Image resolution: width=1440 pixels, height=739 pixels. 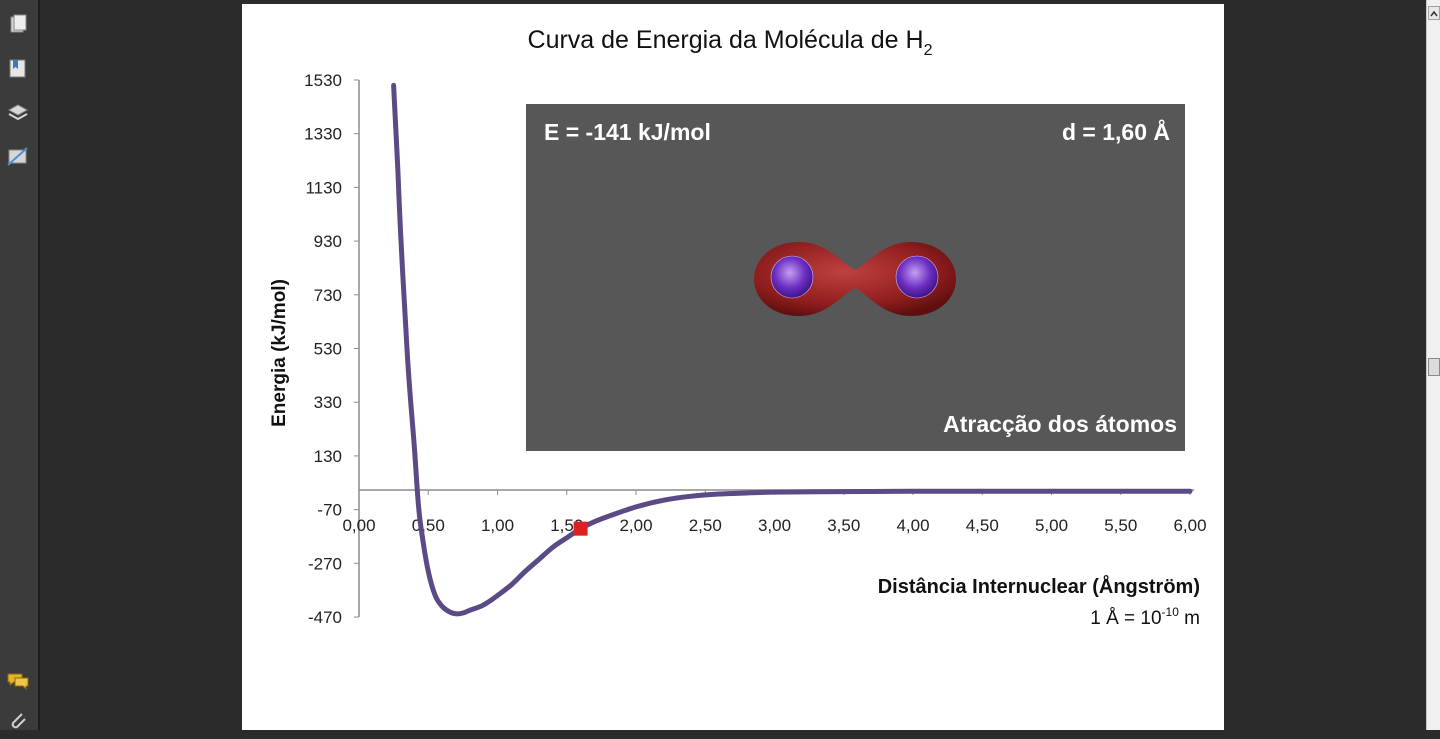 I want to click on bookmarks-icon, so click(x=18, y=69).